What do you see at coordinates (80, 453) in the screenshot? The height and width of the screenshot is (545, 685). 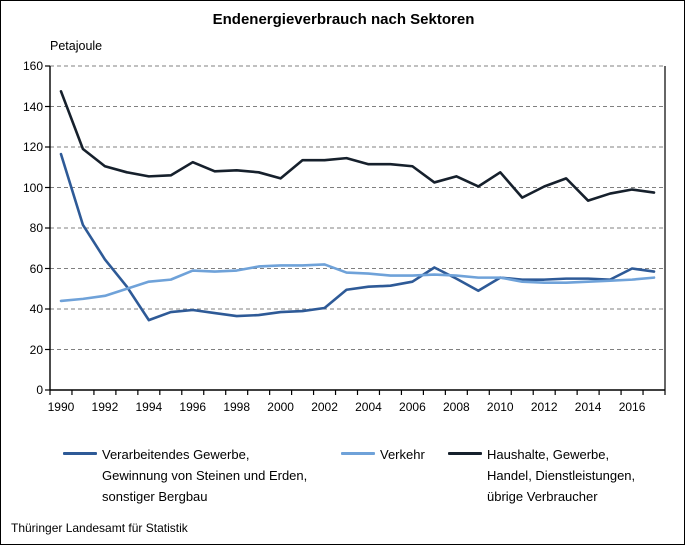 I see `legend-line-swatch-dark-blue` at bounding box center [80, 453].